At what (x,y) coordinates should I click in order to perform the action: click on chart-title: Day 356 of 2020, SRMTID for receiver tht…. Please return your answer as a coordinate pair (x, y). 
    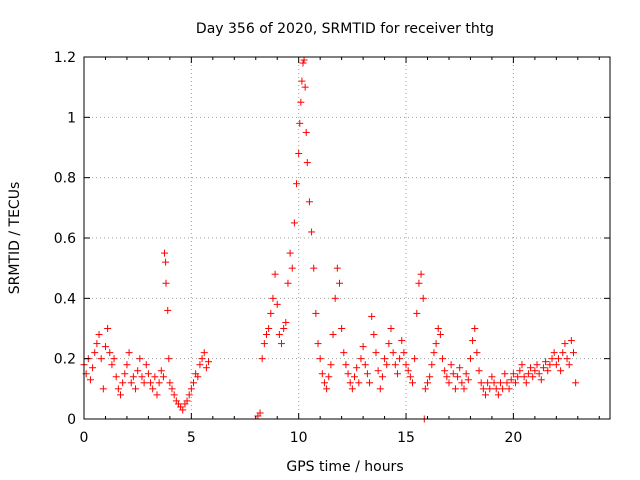
    Looking at the image, I should click on (345, 29).